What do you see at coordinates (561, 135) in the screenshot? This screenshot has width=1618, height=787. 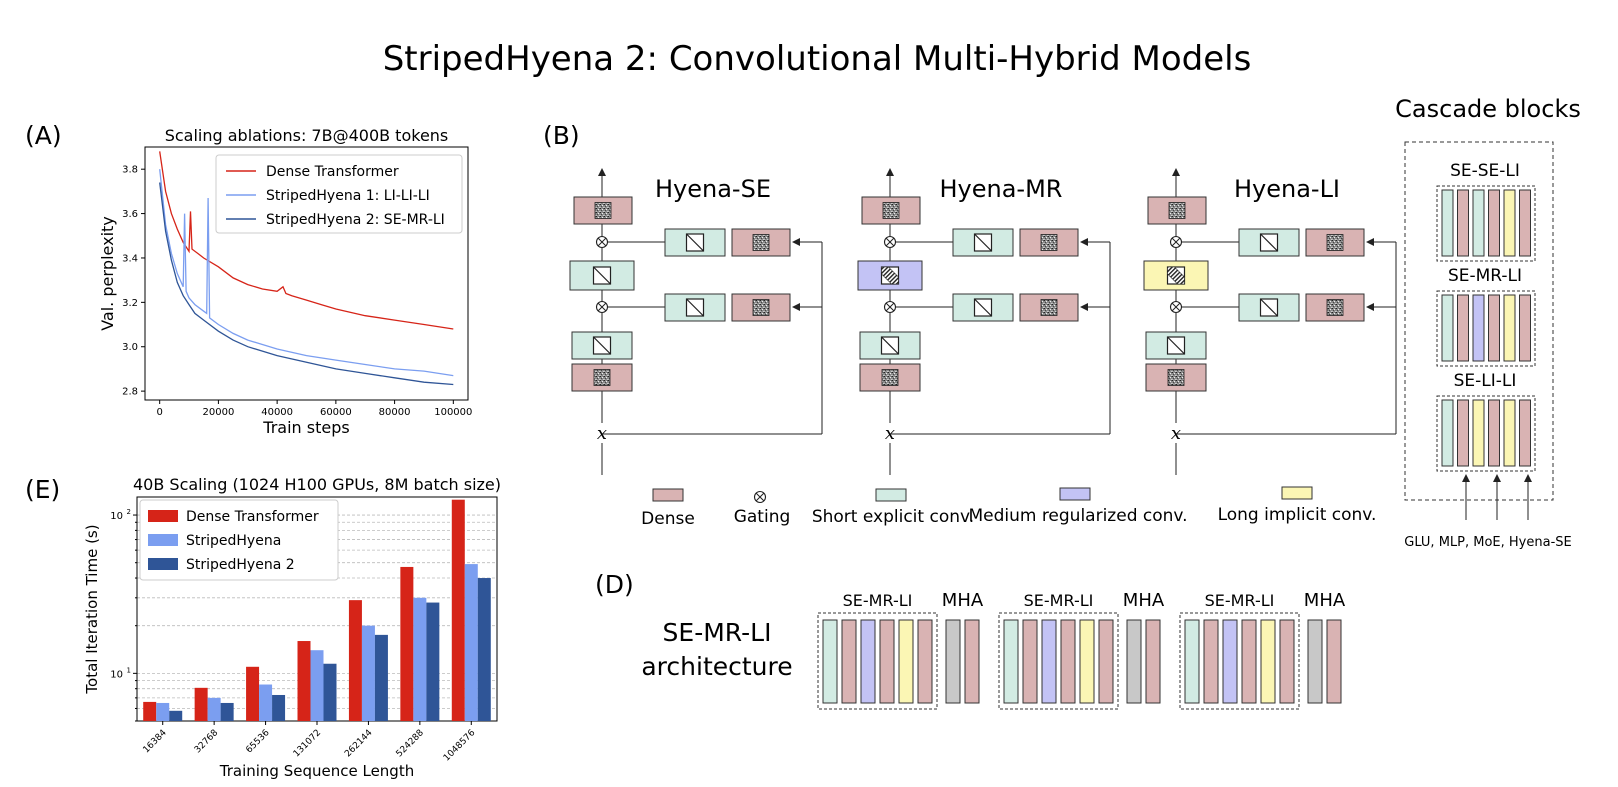 I see `panel-label-b: (B)` at bounding box center [561, 135].